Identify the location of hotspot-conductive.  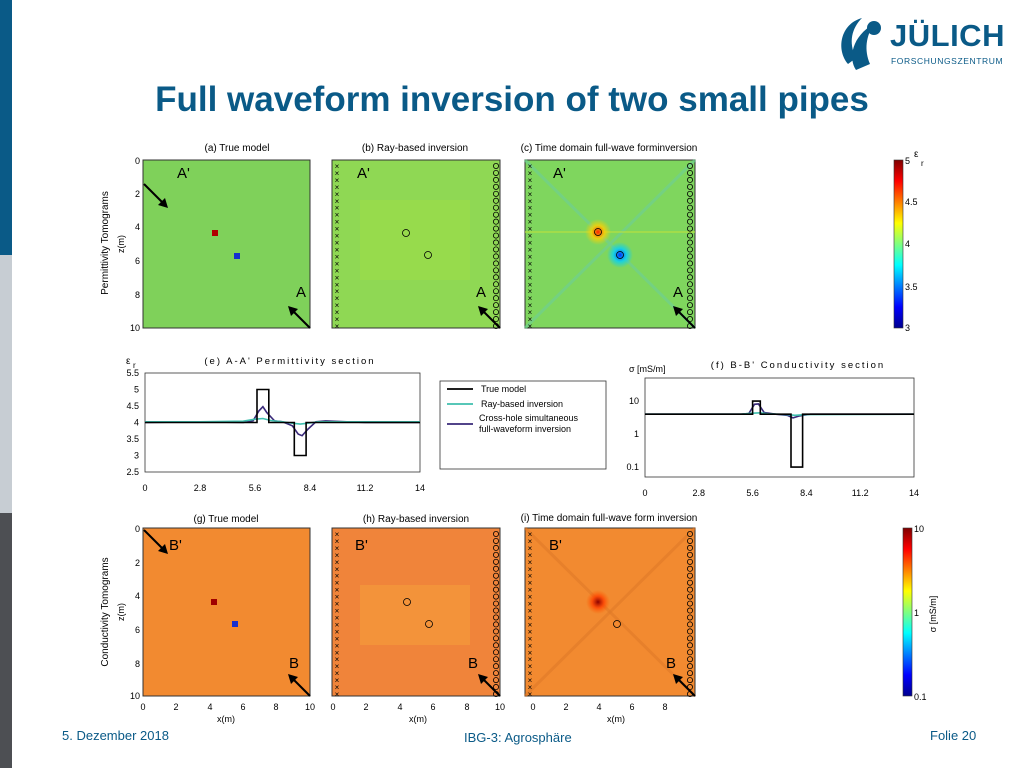
(598, 602).